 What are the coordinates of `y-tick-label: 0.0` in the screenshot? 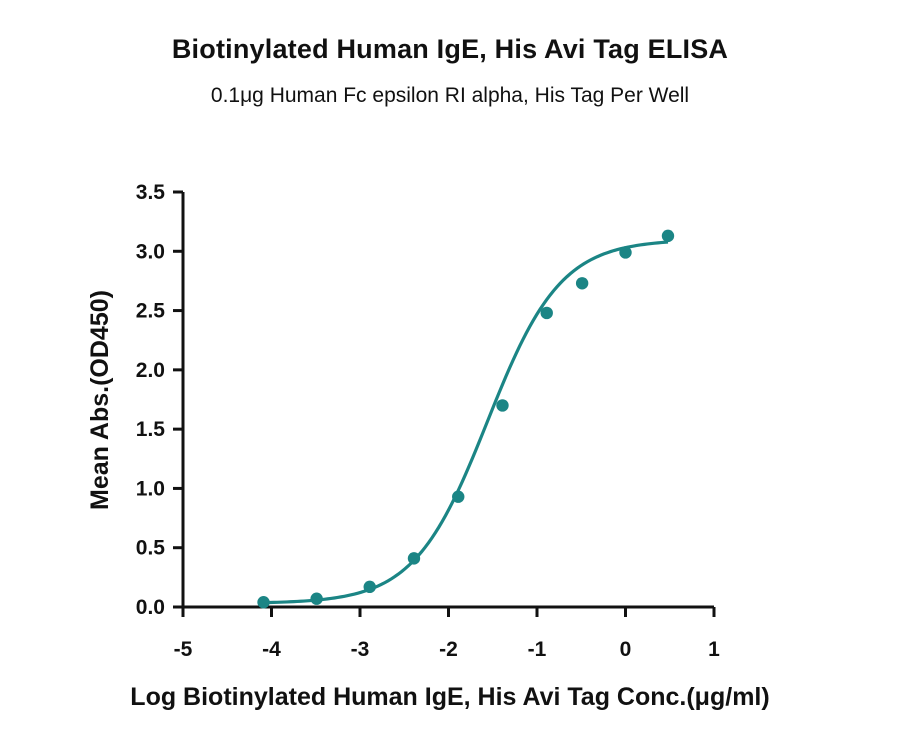 It's located at (150, 607).